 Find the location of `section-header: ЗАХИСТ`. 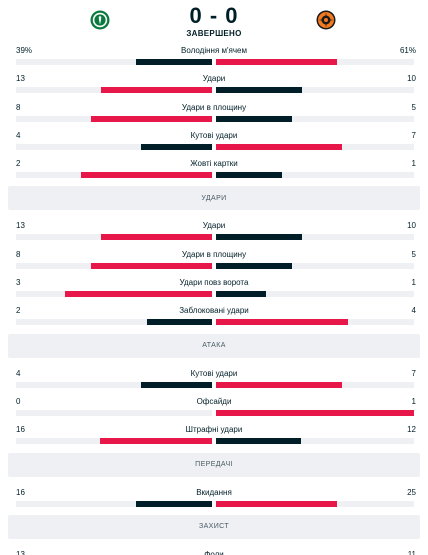

section-header: ЗАХИСТ is located at coordinates (214, 526).